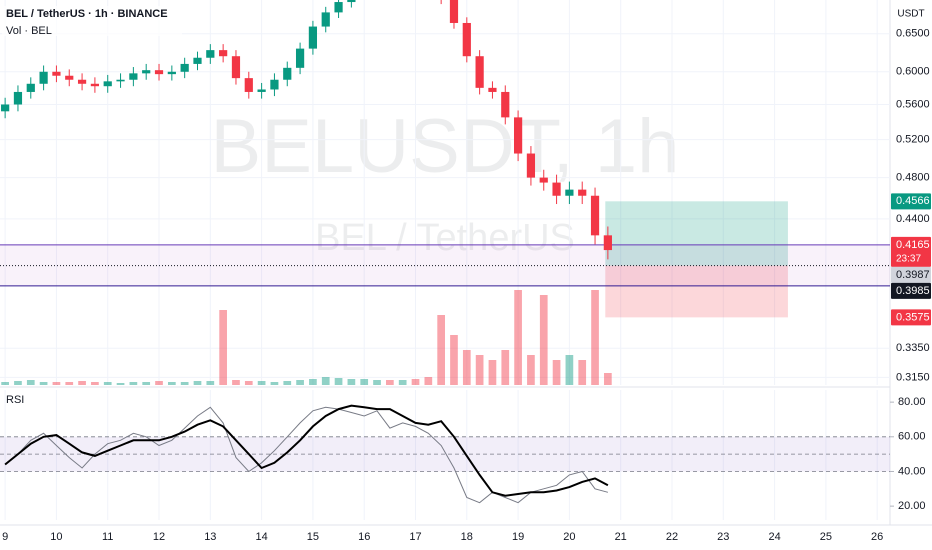  I want to click on x-tick-label: 26, so click(877, 537).